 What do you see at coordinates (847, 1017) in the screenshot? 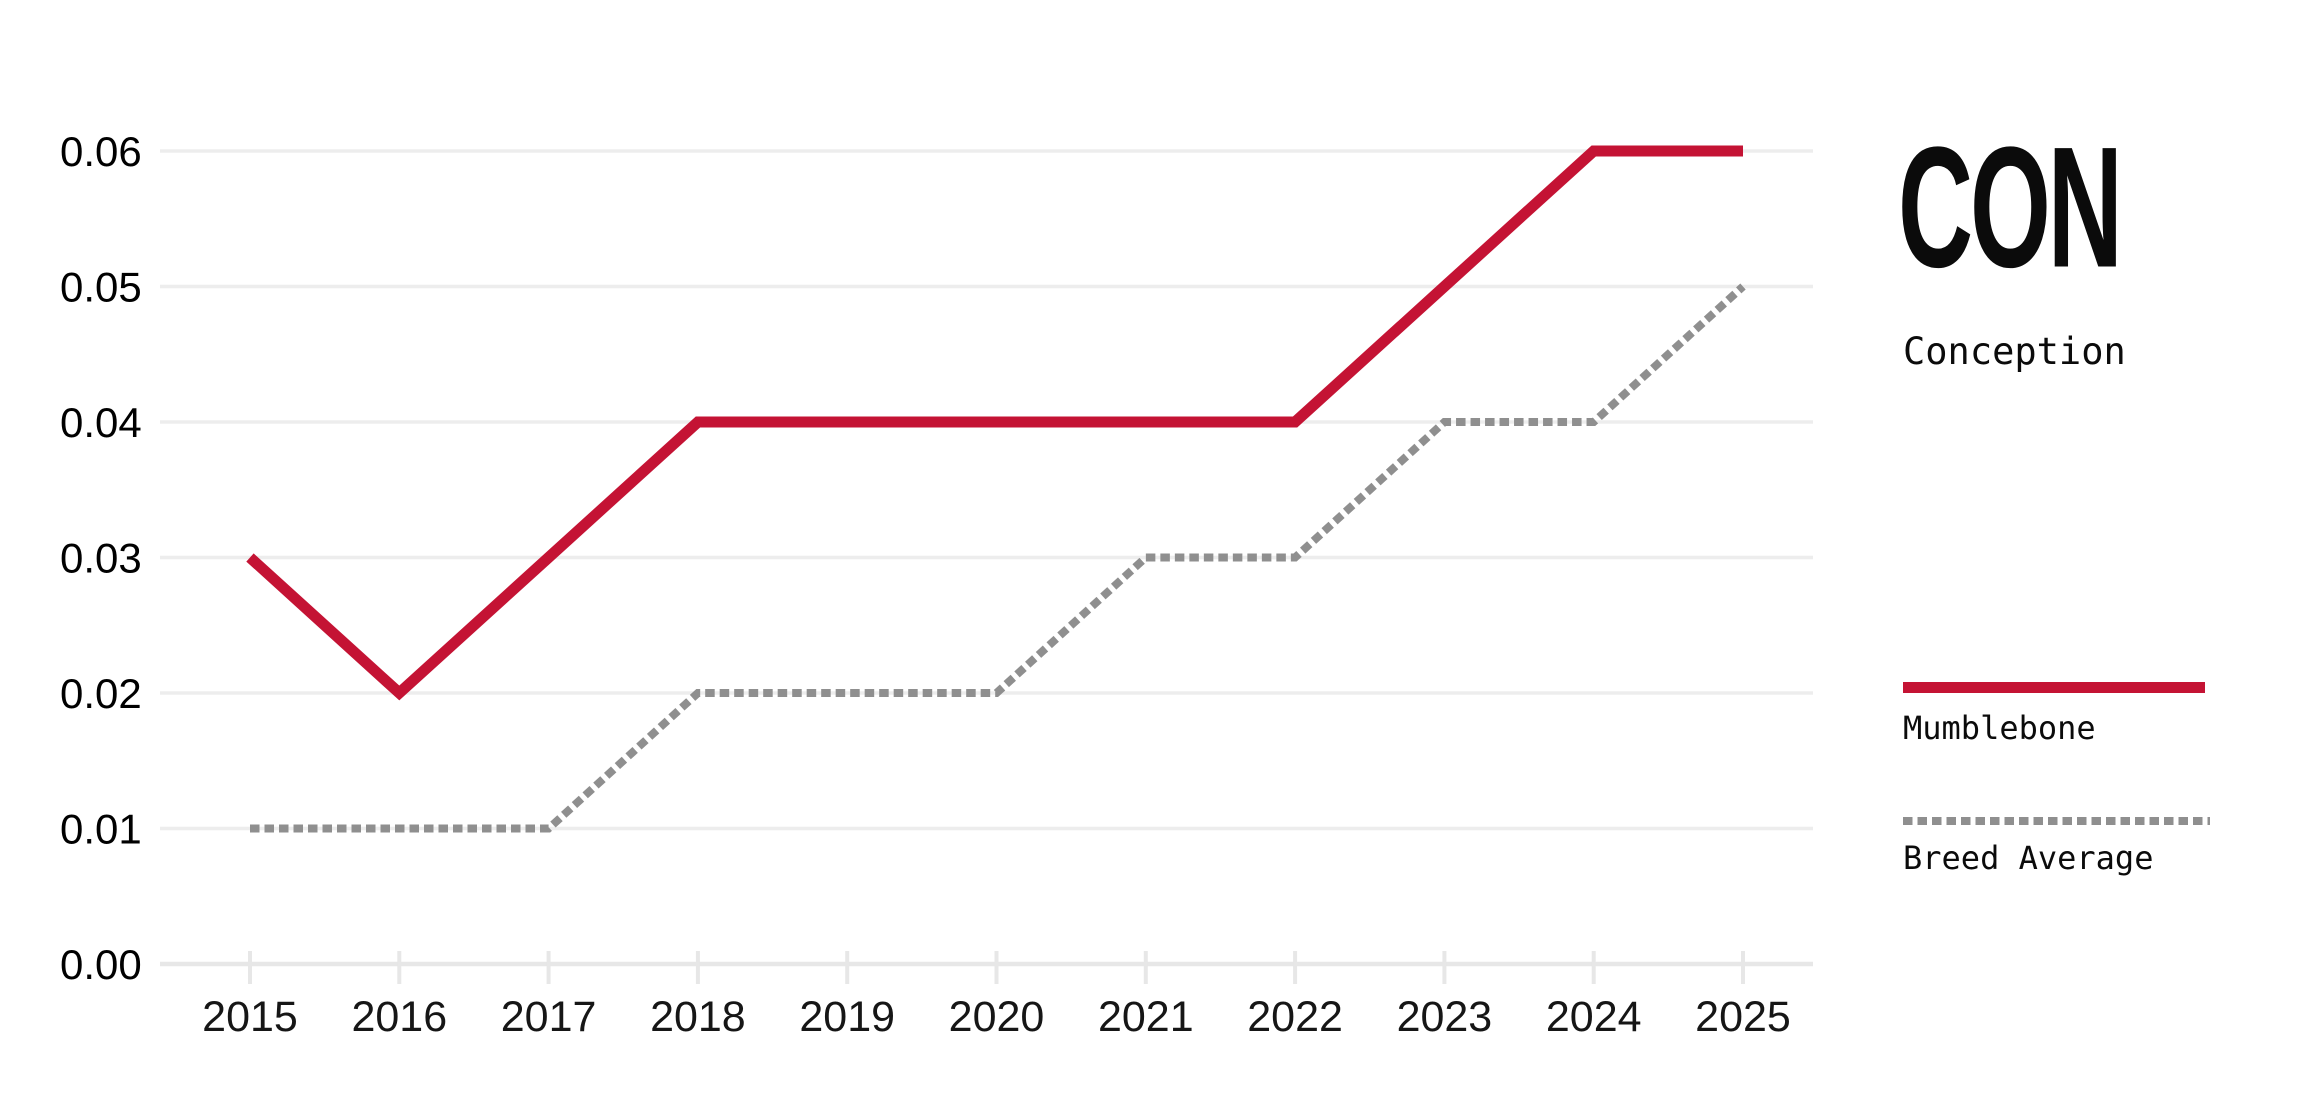
I see `x-axis-label: 2019` at bounding box center [847, 1017].